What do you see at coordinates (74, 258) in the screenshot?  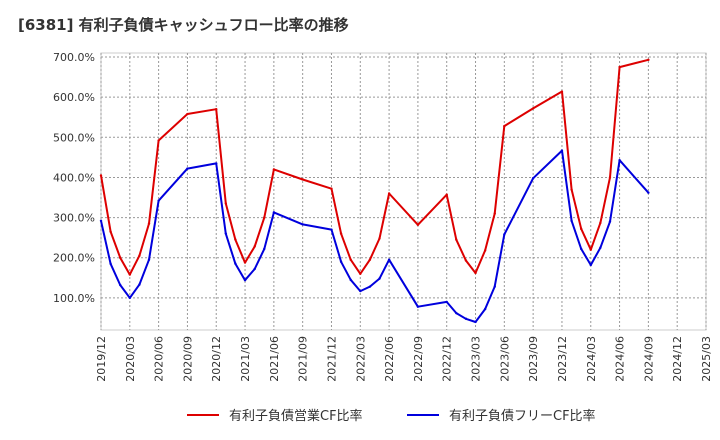 I see `y-tick-label: 200.0%` at bounding box center [74, 258].